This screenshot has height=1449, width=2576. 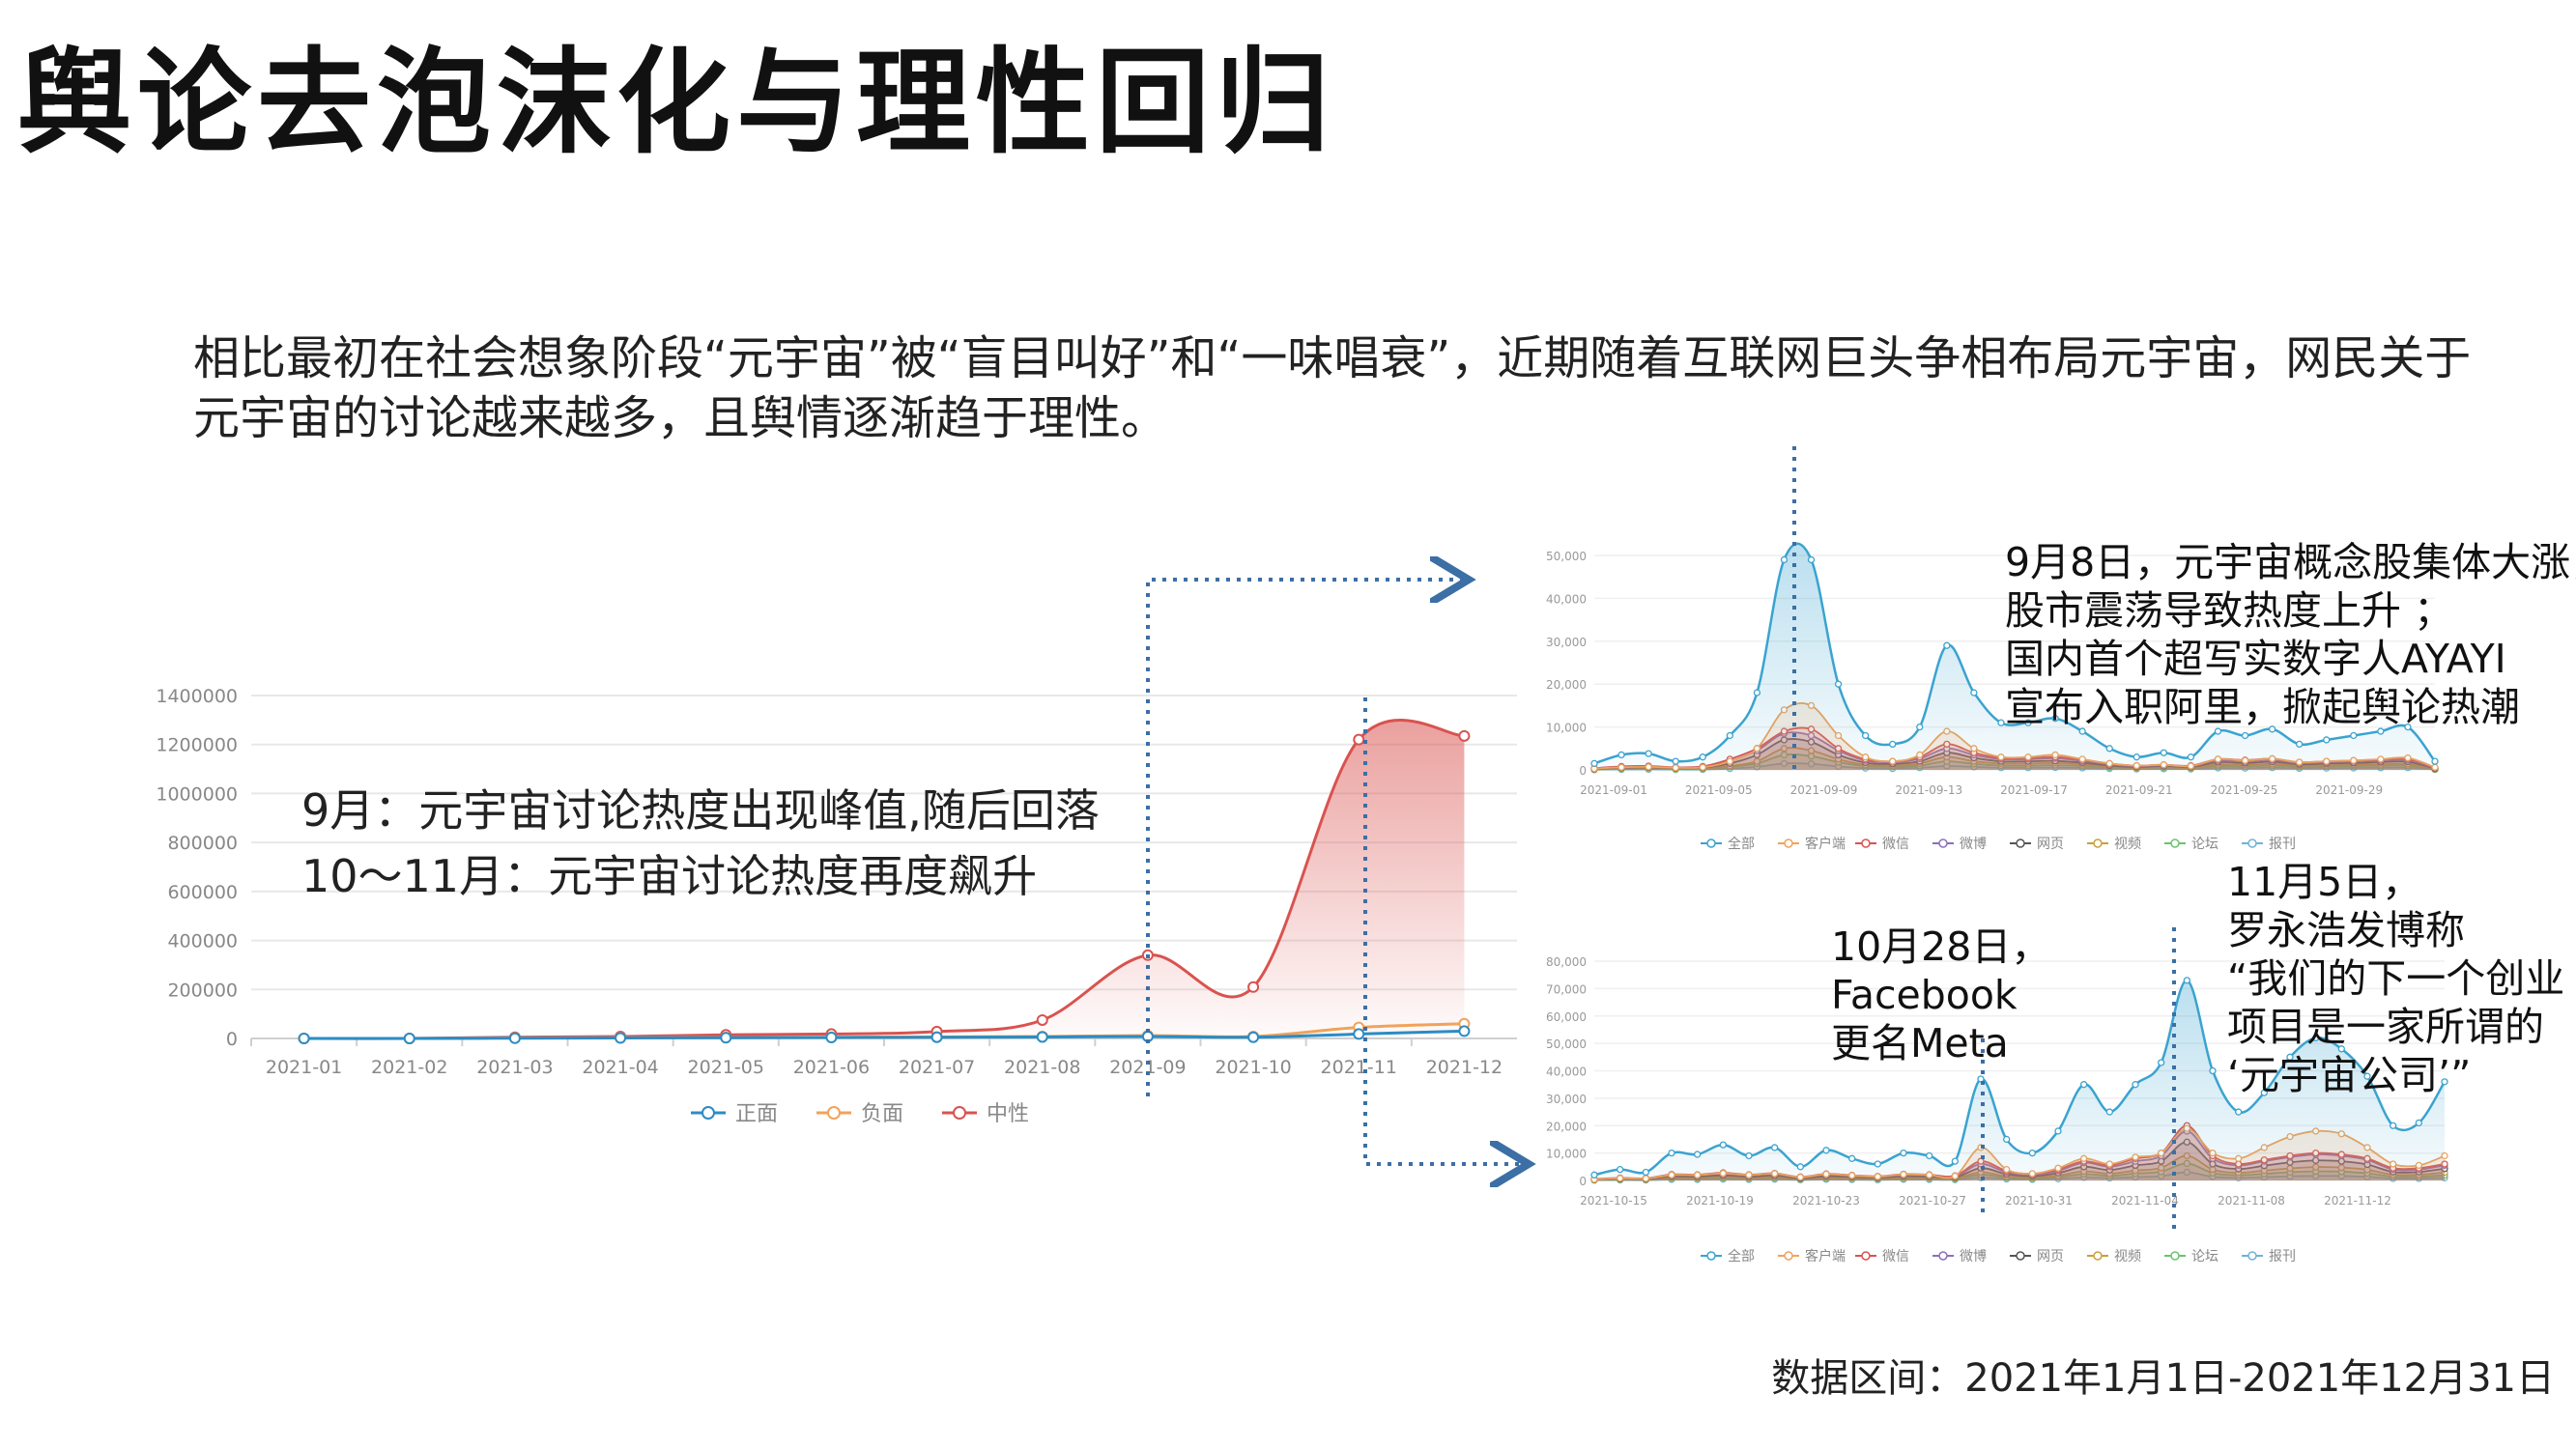 I want to click on y-tick-label: 800000, so click(x=203, y=843).